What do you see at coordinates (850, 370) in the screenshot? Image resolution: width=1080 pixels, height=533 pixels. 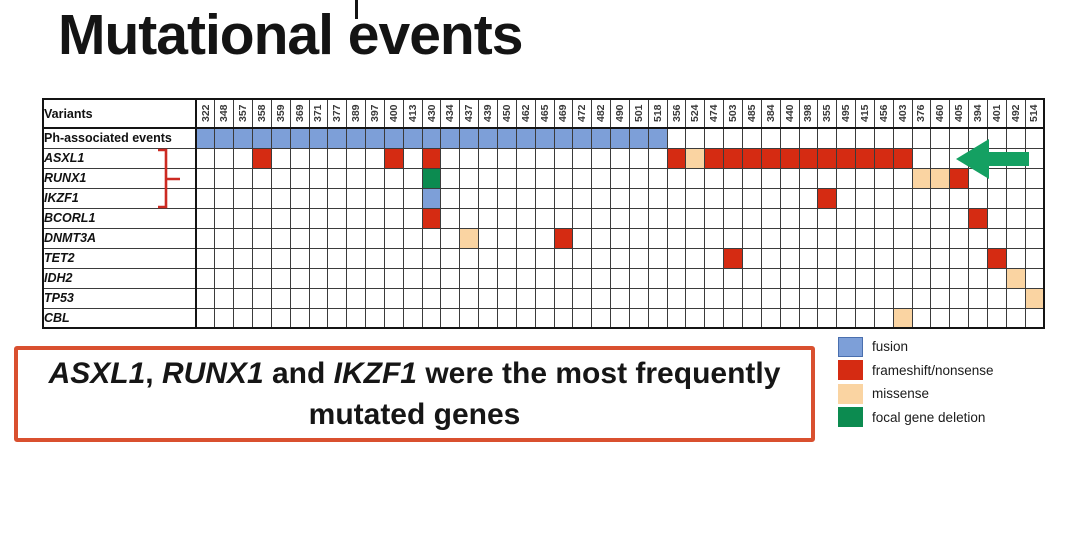 I see `legend-swatch-frameshift` at bounding box center [850, 370].